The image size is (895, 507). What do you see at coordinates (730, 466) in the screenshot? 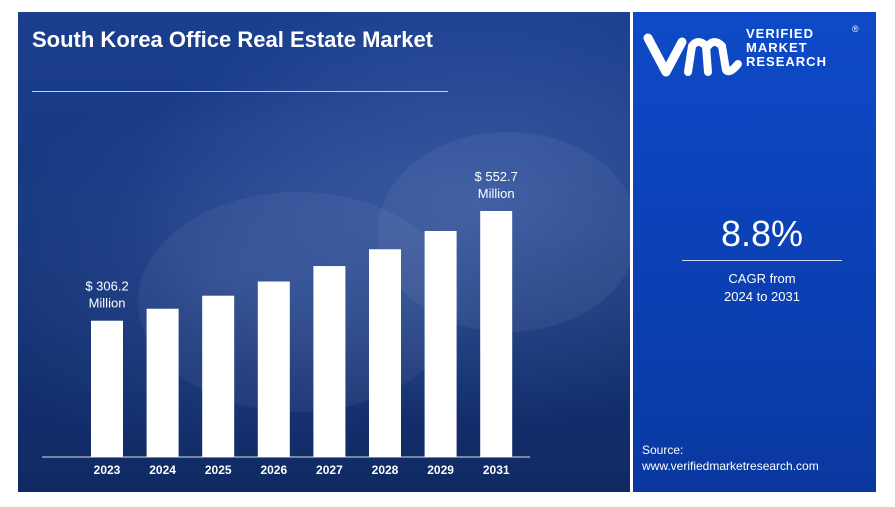
I see `source-url: www.verifiedmarketresearch.com` at bounding box center [730, 466].